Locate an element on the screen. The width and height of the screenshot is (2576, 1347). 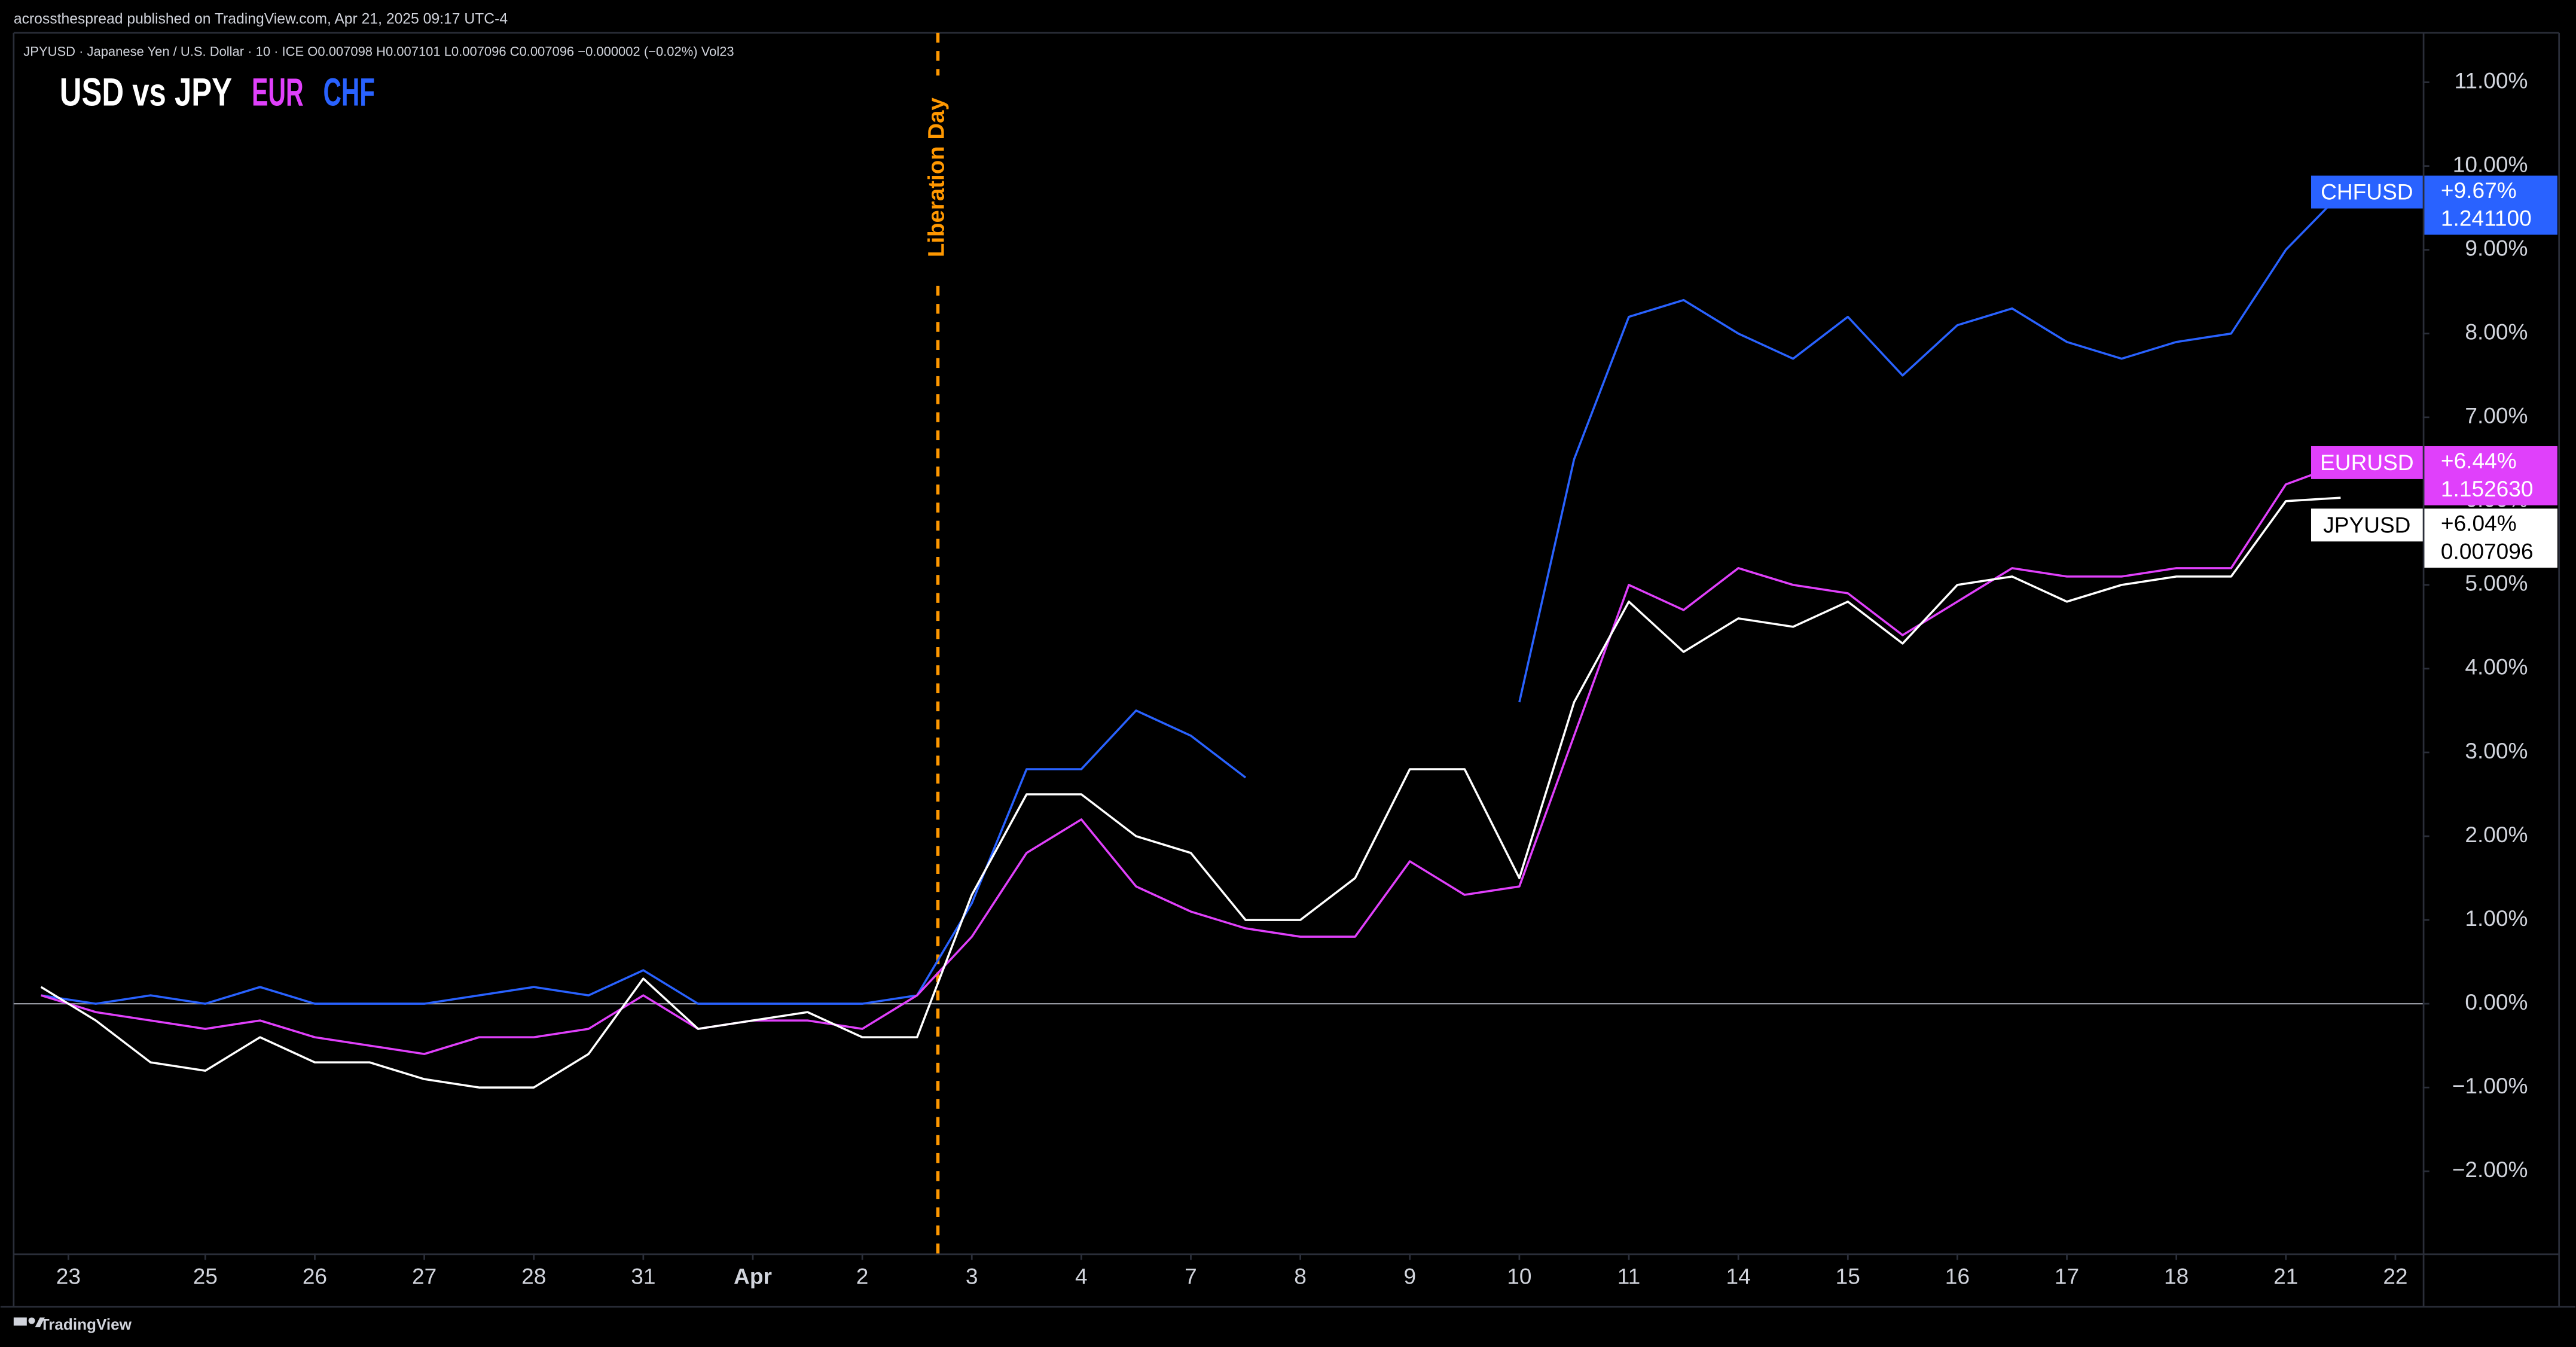
brand: TradingView is located at coordinates (86, 1324).